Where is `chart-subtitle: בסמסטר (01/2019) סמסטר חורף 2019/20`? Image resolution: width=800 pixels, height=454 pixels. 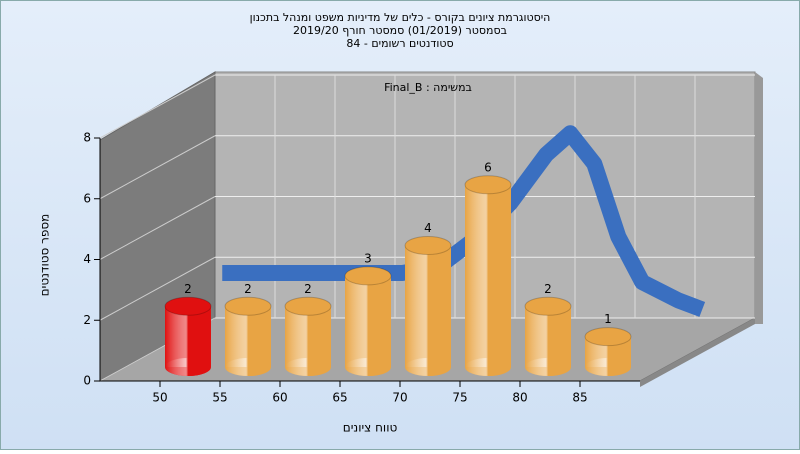
chart-subtitle: בסמסטר (01/2019) סמסטר חורף 2019/20 is located at coordinates (400, 30).